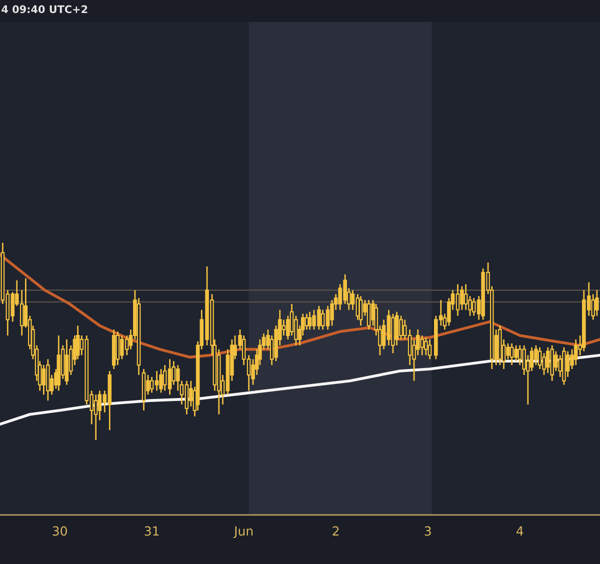  Describe the element at coordinates (520, 531) in the screenshot. I see `x-tick-label: 4` at that location.